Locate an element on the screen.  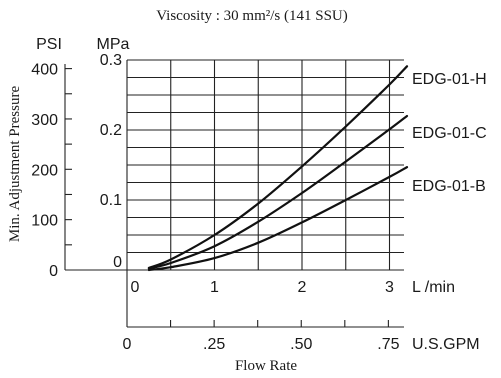
series-label: EDG-01-B is located at coordinates (449, 186).